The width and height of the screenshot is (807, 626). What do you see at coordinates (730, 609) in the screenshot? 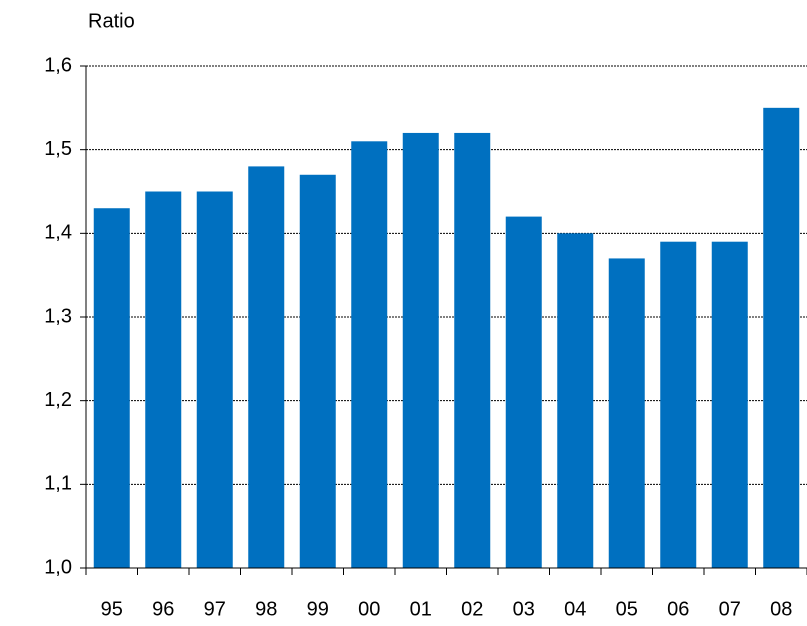
I see `x-tick-label: 07` at bounding box center [730, 609].